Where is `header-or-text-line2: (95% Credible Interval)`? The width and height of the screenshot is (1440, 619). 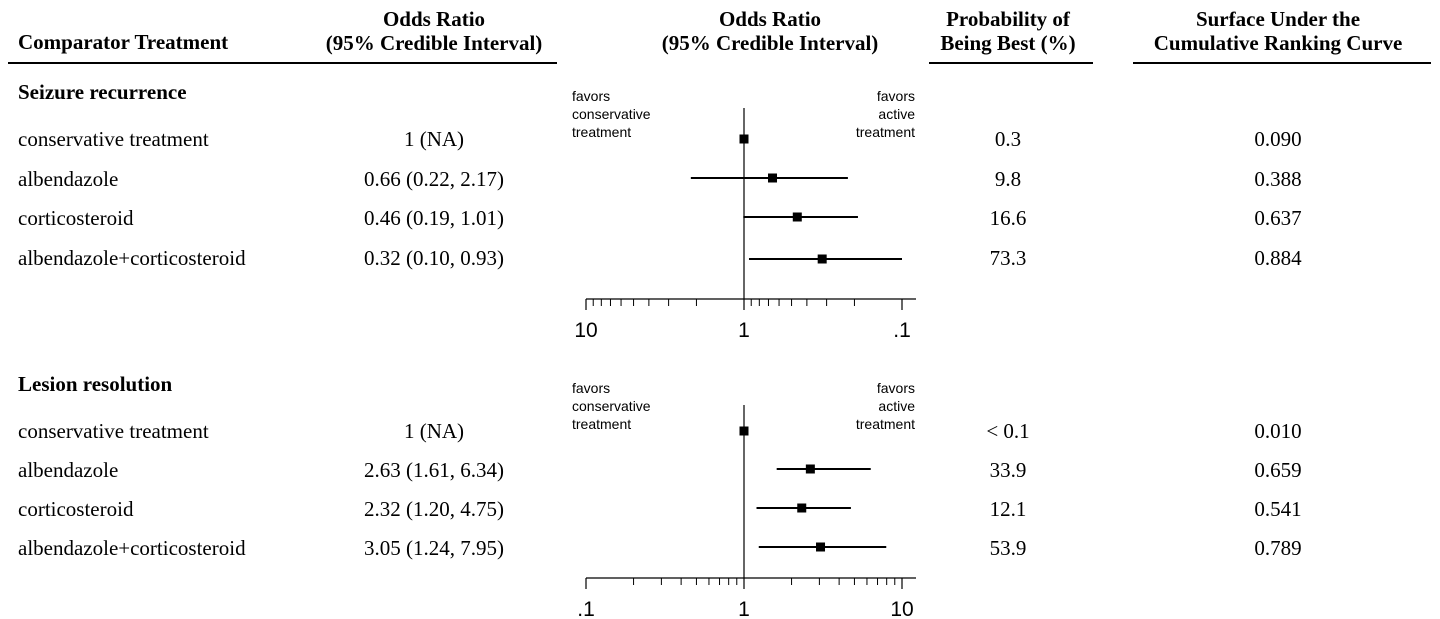
header-or-text-line2: (95% Credible Interval) is located at coordinates (434, 43).